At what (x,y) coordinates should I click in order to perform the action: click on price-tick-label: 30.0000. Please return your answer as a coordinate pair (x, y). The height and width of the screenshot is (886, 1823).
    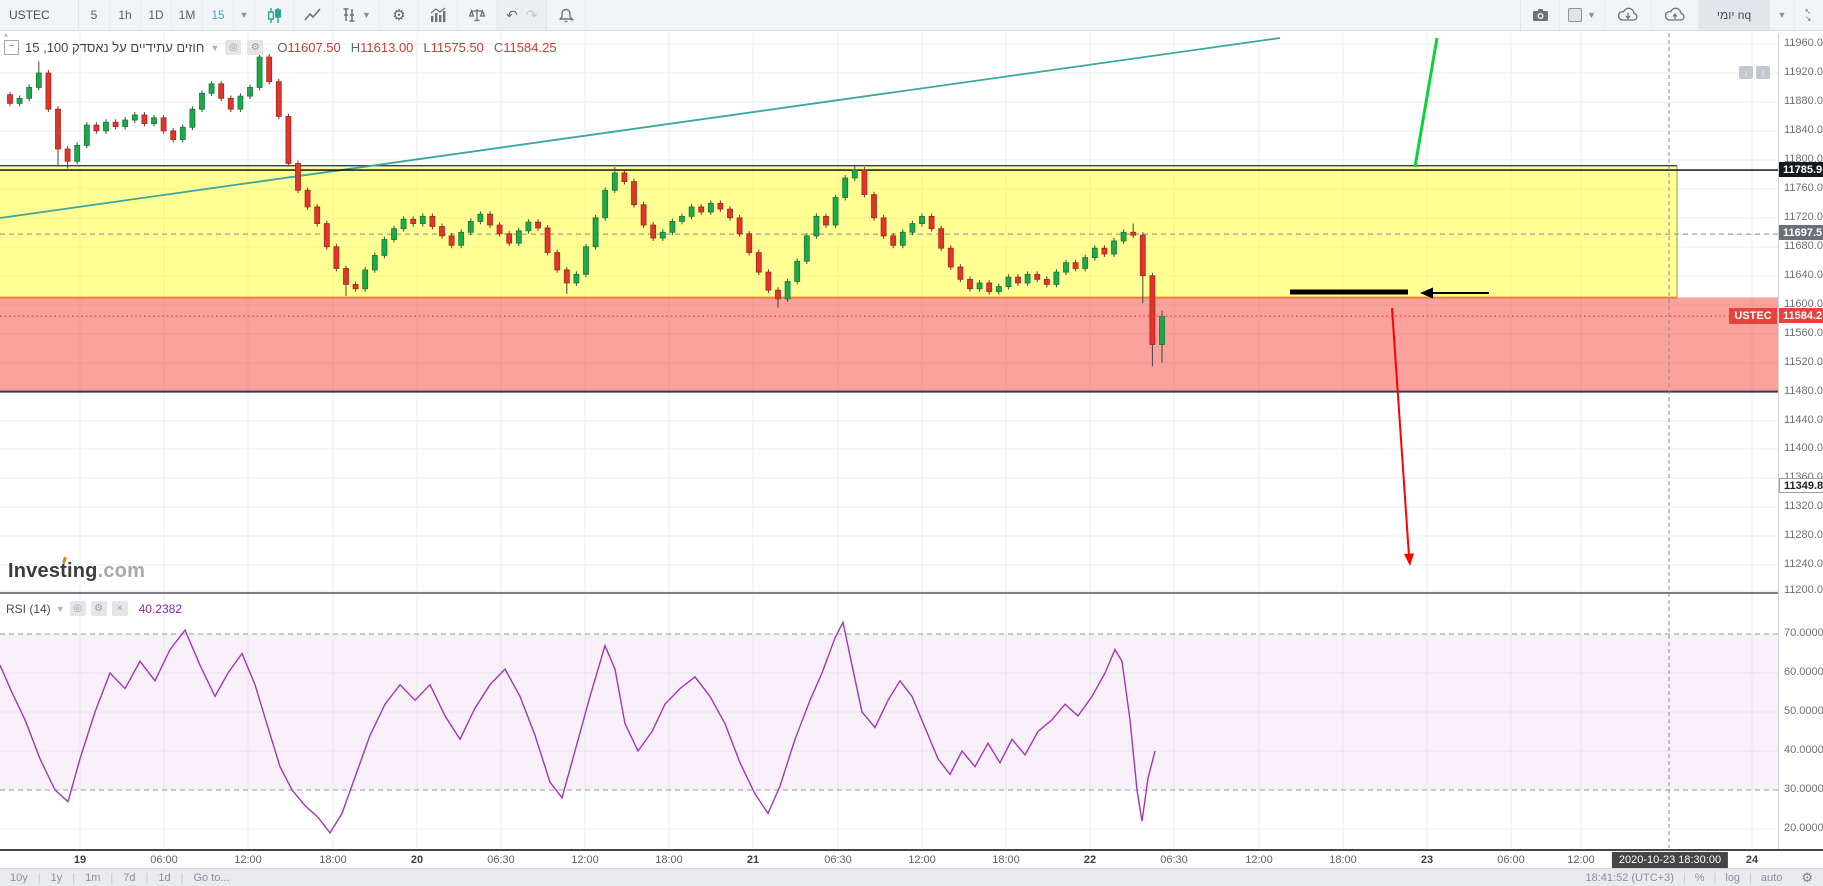
    Looking at the image, I should click on (1803, 789).